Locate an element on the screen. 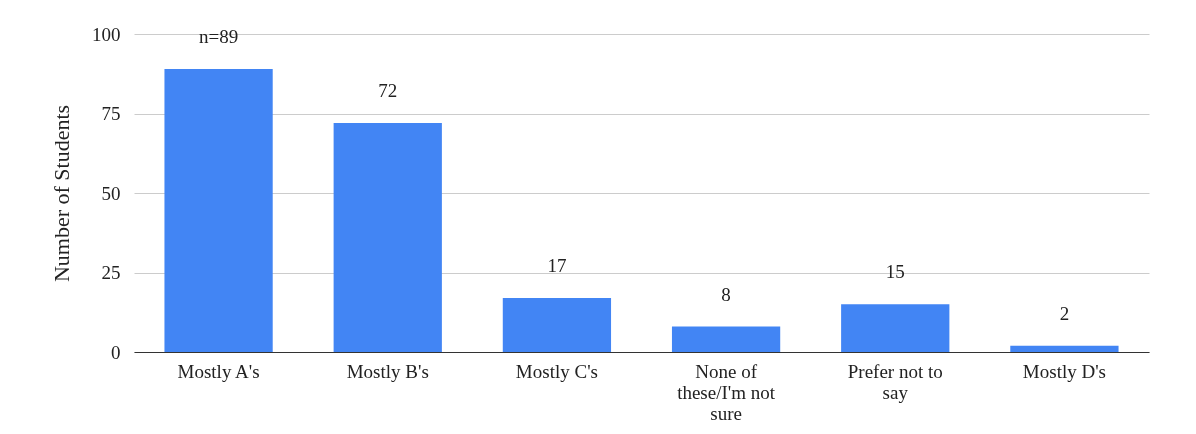 This screenshot has width=1196, height=434. y-axis-title: Number of Students is located at coordinates (61, 193).